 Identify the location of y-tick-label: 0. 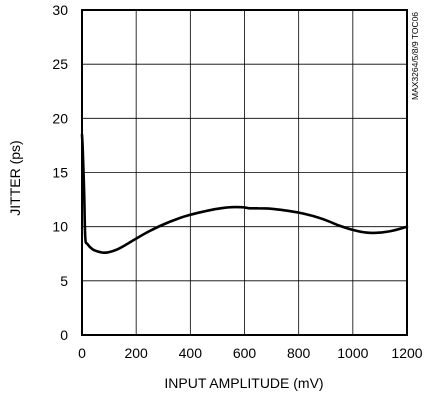
(64, 335).